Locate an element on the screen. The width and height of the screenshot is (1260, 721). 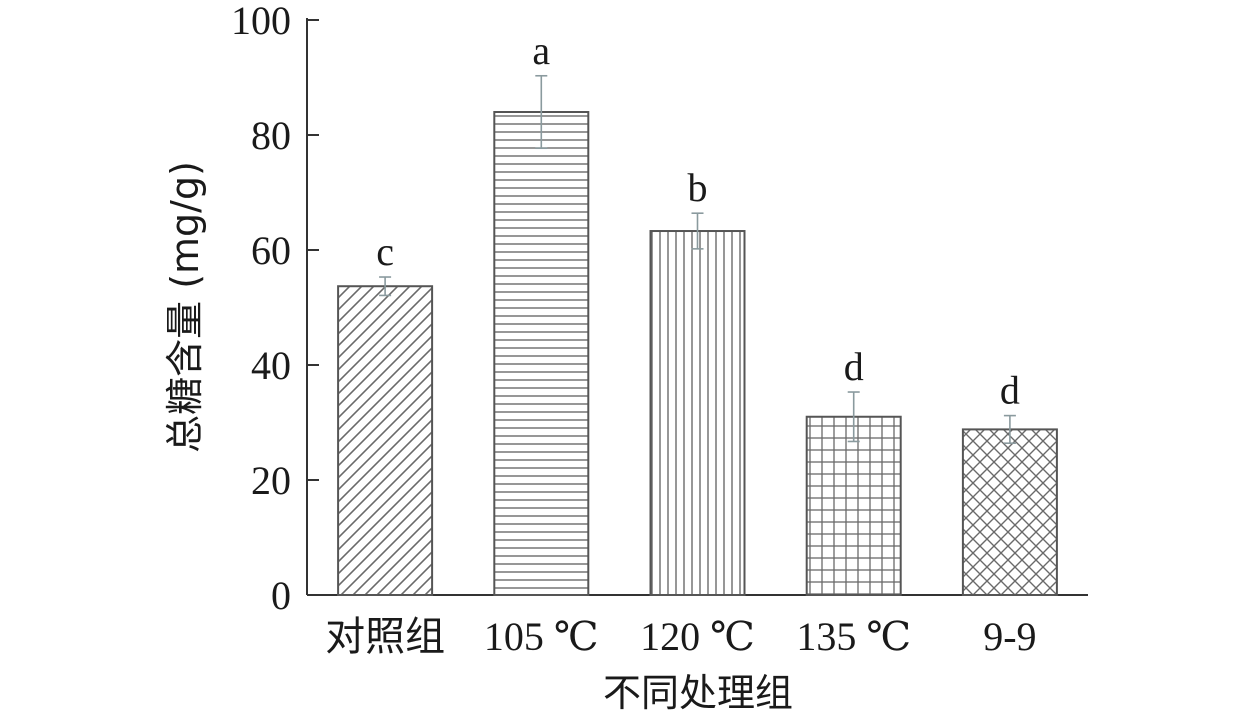
x-tick-label: 105 ℃ is located at coordinates (541, 636).